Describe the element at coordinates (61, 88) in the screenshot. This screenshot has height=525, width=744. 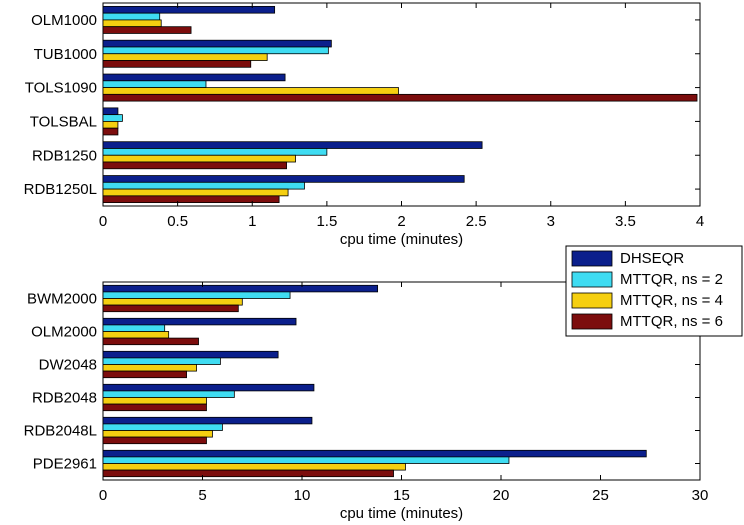
I see `category-label-tols1090: TOLS1090` at that location.